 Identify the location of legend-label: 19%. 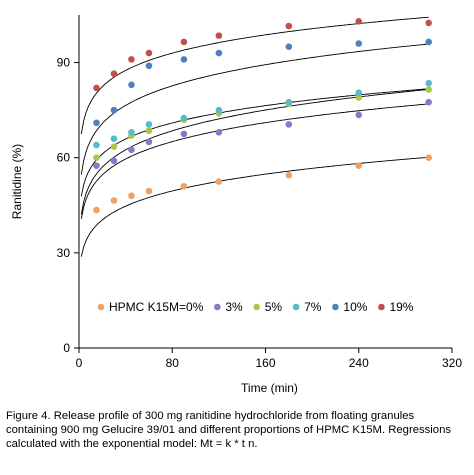
(401, 307).